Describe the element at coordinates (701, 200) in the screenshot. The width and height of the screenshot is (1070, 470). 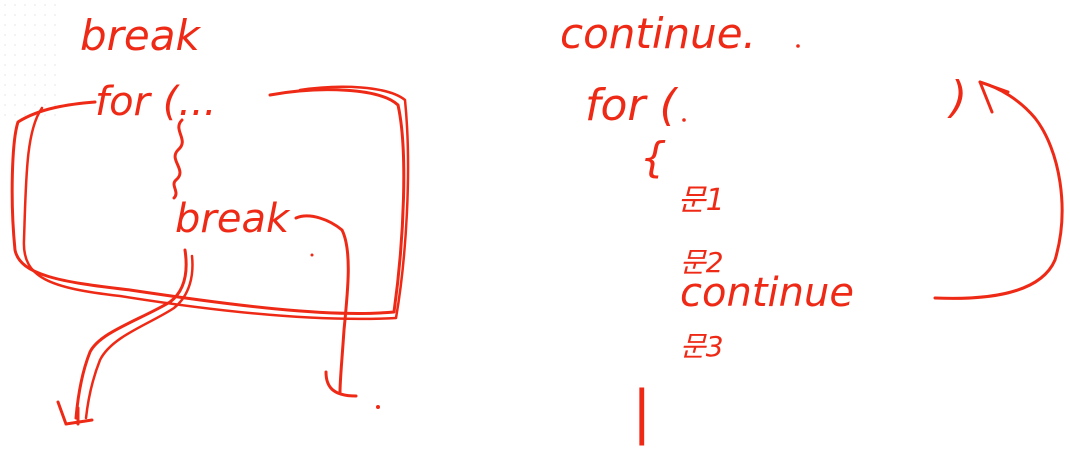
I see `continue-statement-1: 문1` at that location.